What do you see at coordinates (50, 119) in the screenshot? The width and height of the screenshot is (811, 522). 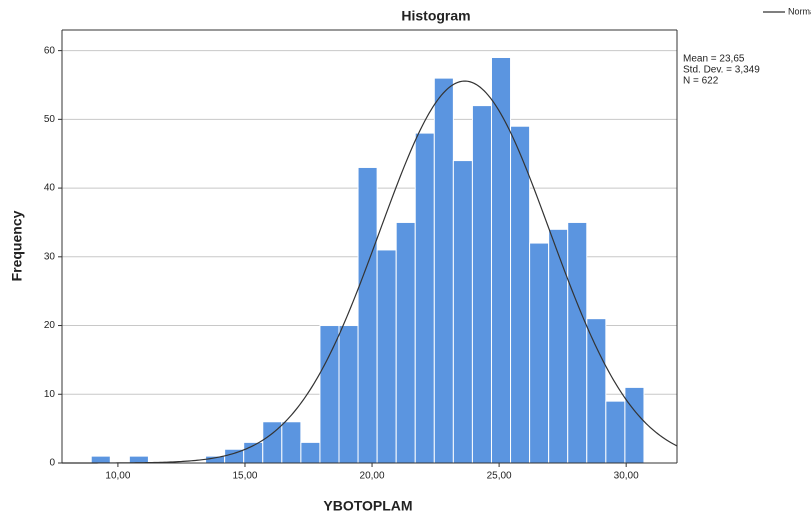 I see `y-tick-label: 50` at bounding box center [50, 119].